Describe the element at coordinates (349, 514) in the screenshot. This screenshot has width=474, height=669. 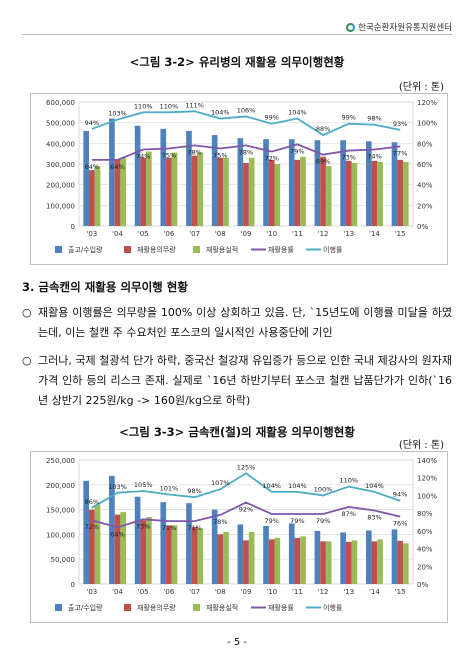
I see `data-label: 87%` at that location.